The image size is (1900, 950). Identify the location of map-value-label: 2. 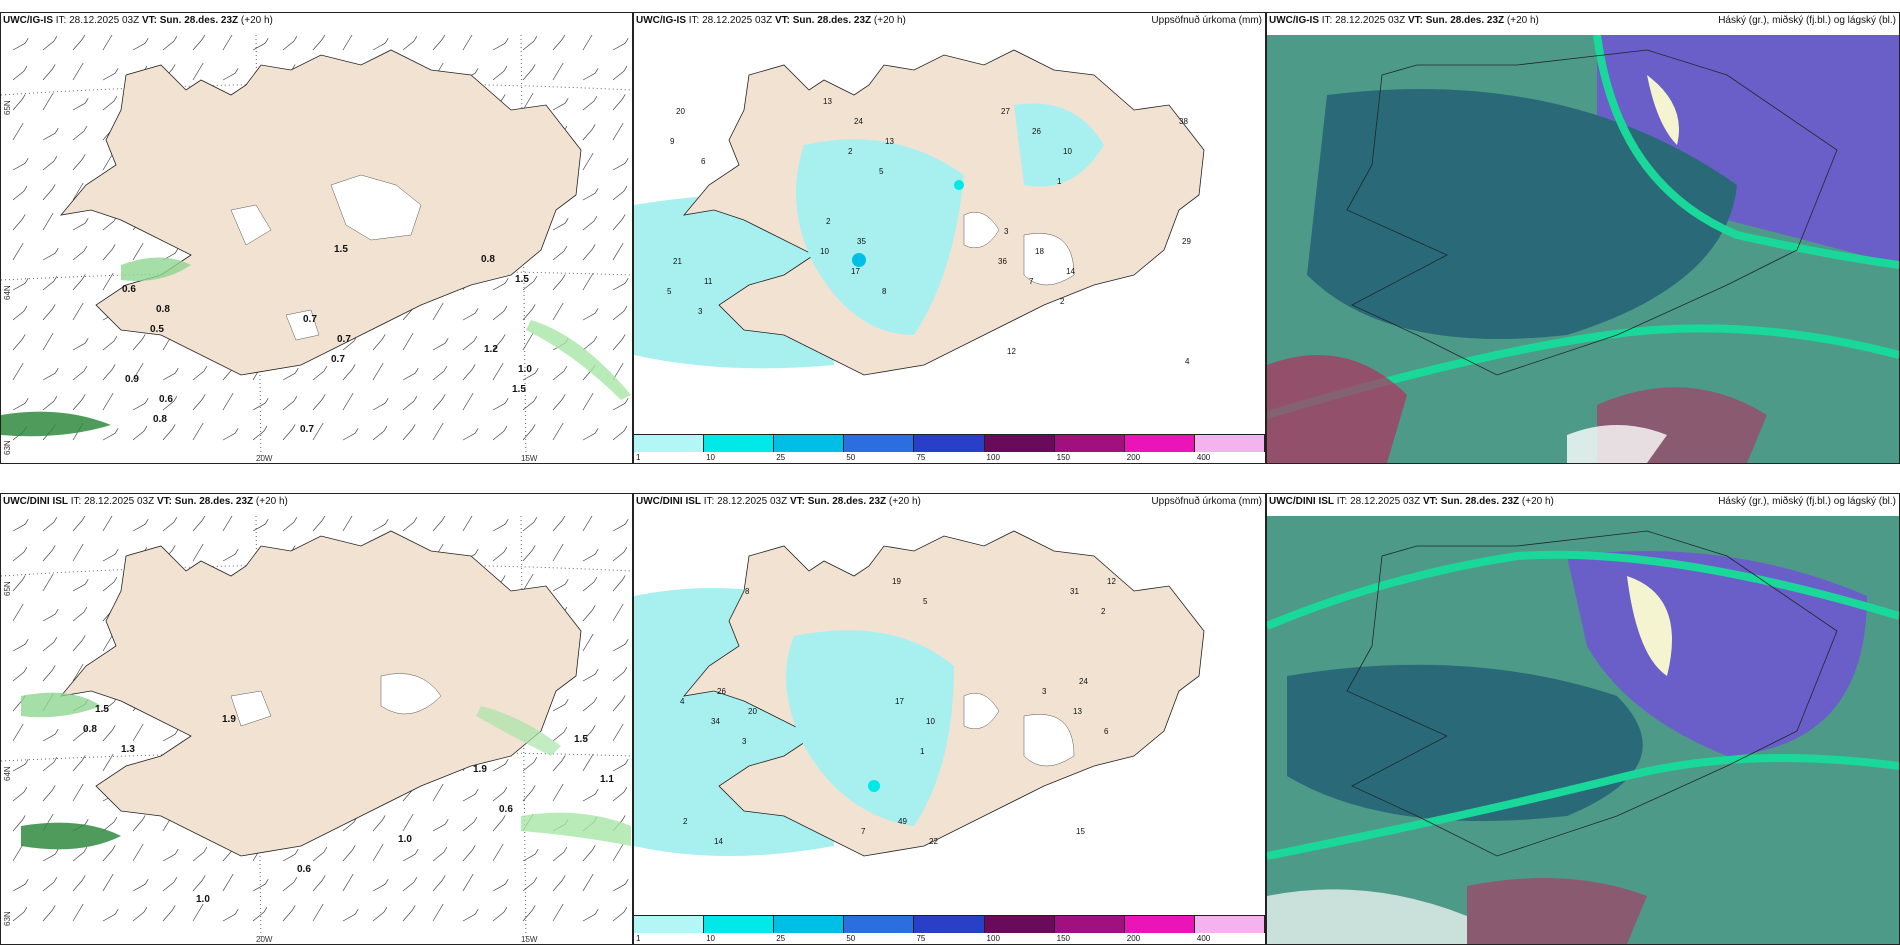
(1103, 611).